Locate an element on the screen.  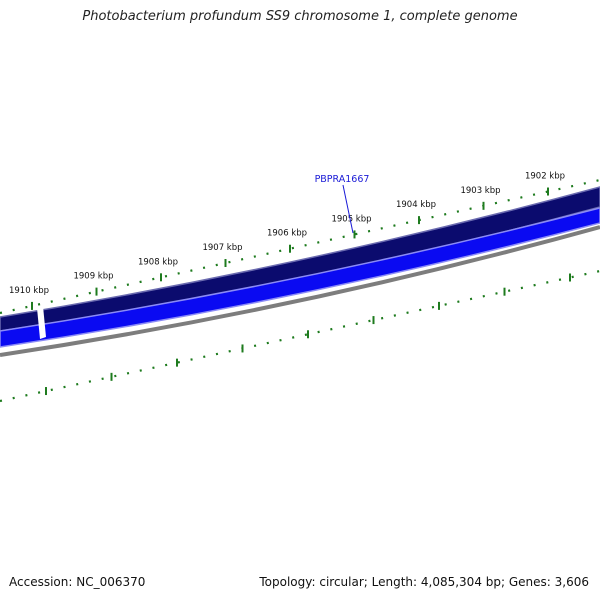
scale-label: 1906 kbp is located at coordinates (287, 234).